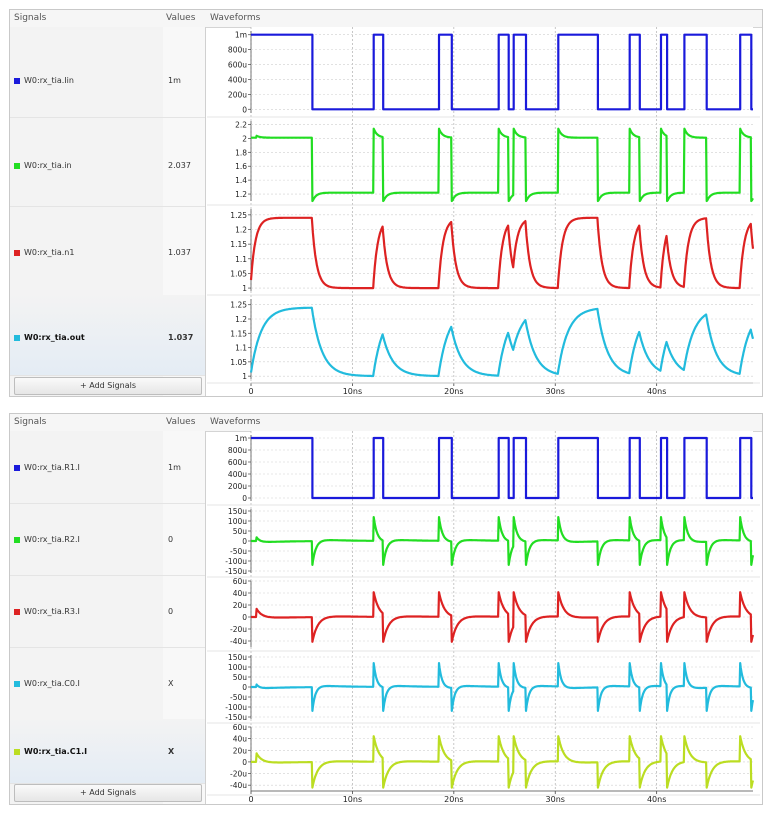 This screenshot has width=770, height=816. What do you see at coordinates (43, 165) in the screenshot?
I see `signal-name: W0:rx_tia.in` at bounding box center [43, 165].